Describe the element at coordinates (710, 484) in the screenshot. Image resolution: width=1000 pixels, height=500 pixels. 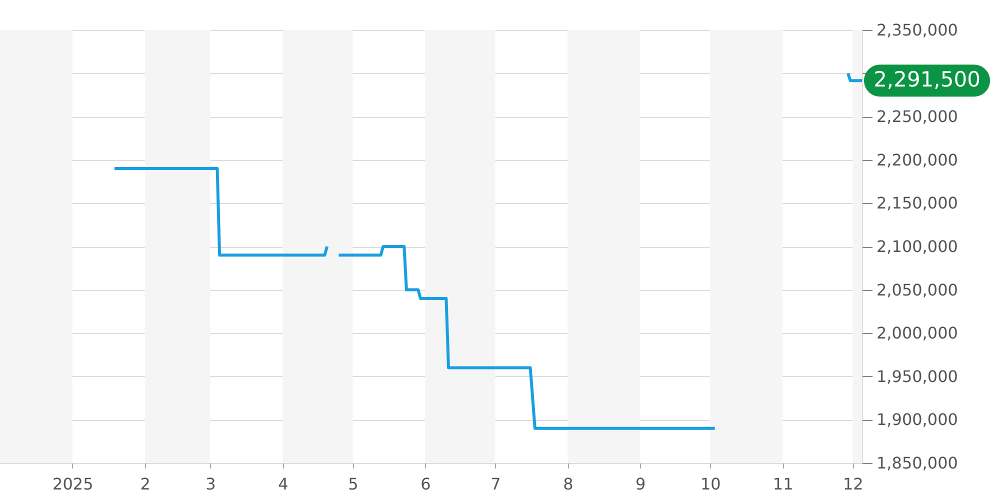
I see `x-tick-label: 10` at that location.